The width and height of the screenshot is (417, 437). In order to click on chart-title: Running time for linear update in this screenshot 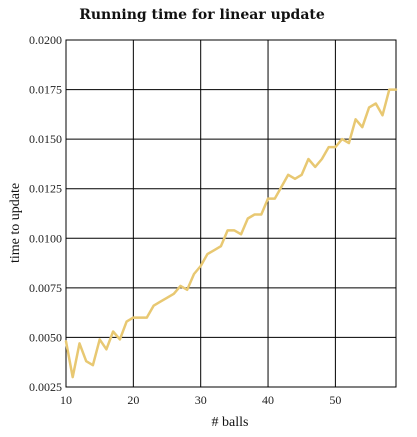, I will do `click(202, 15)`.